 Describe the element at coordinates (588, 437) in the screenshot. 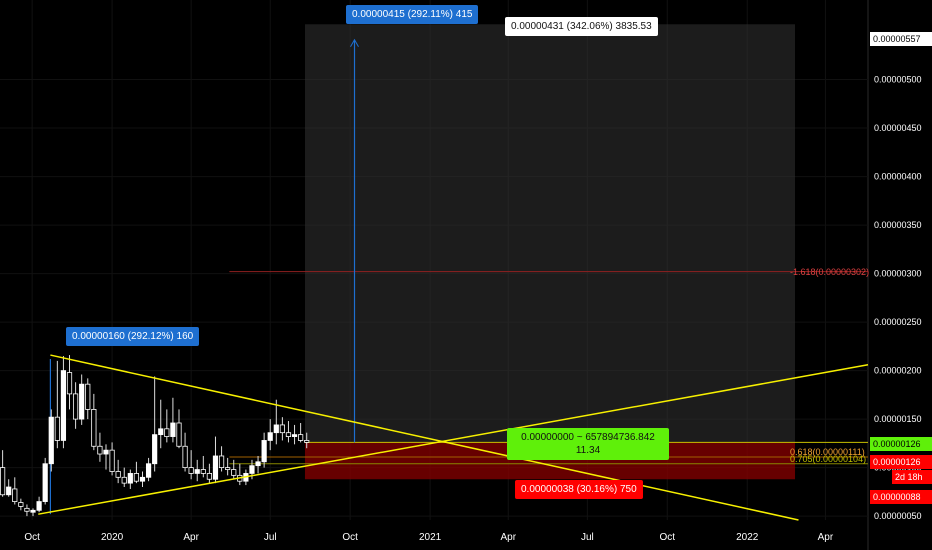

I see `position-quantity: 0.00000000 ~ 657894736.842` at that location.